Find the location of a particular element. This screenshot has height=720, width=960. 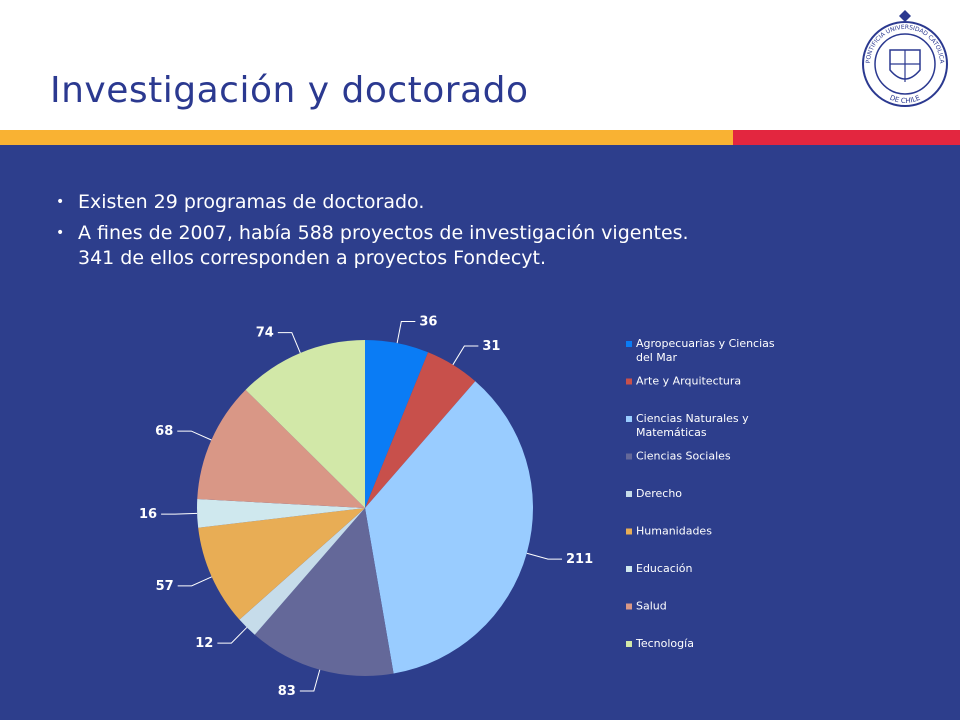

legend-label: Tecnología is located at coordinates (664, 643).